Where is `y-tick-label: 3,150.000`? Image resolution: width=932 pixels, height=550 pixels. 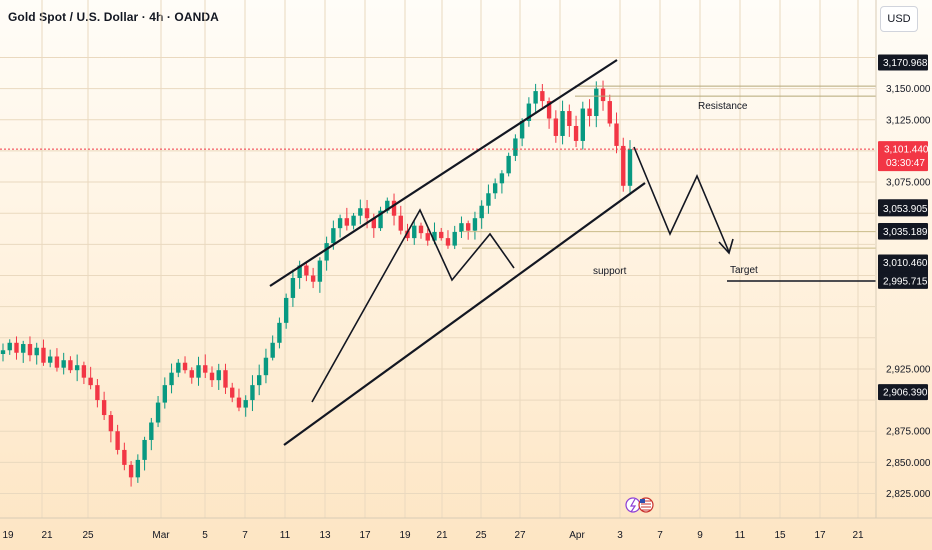 y-tick-label: 3,150.000 is located at coordinates (908, 89).